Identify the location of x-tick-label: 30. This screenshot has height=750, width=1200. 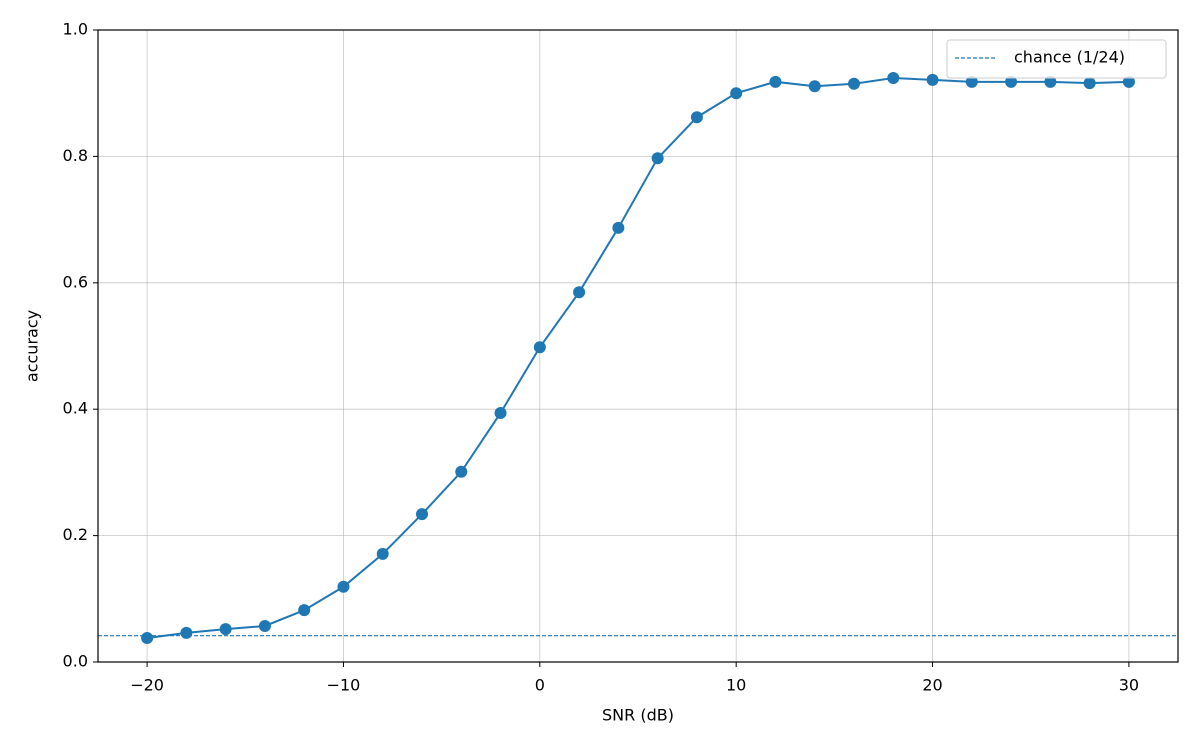
(1129, 685).